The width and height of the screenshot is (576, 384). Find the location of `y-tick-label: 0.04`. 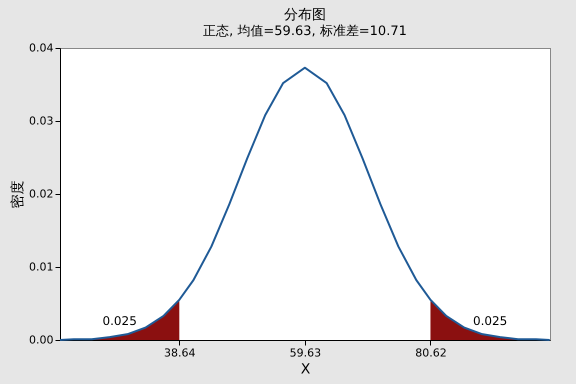

y-tick-label: 0.04 is located at coordinates (41, 48).